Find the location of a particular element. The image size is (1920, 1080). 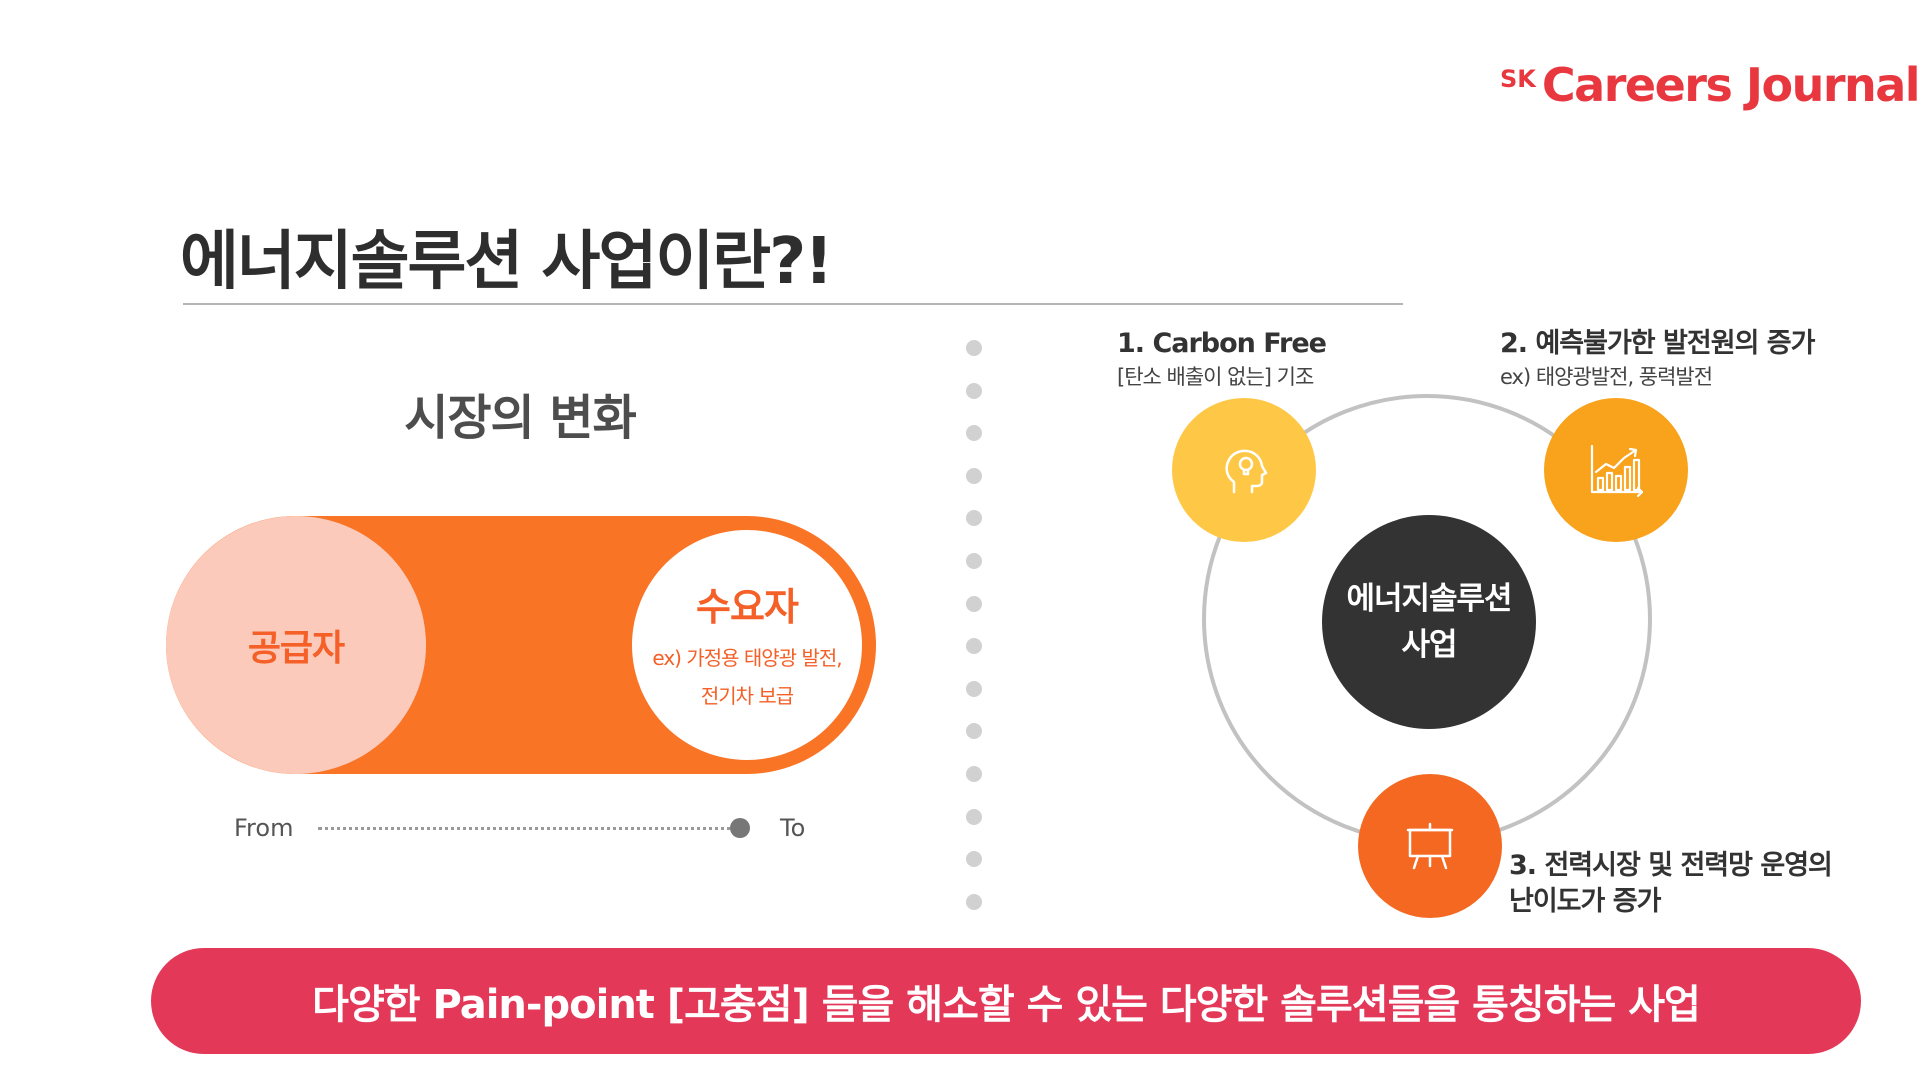

carbon-free-node is located at coordinates (1244, 470).